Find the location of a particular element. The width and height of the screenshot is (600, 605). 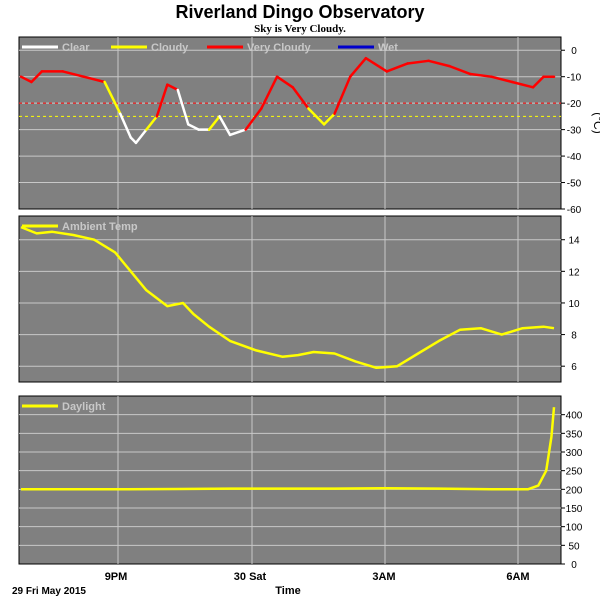

y-tick-label: -60 is located at coordinates (574, 210).